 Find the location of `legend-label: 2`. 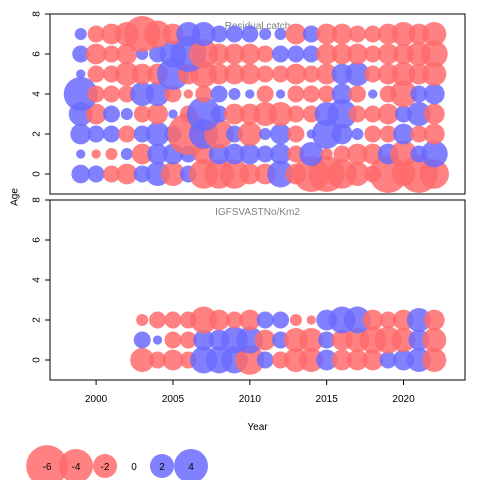

legend-label: 2 is located at coordinates (162, 467).